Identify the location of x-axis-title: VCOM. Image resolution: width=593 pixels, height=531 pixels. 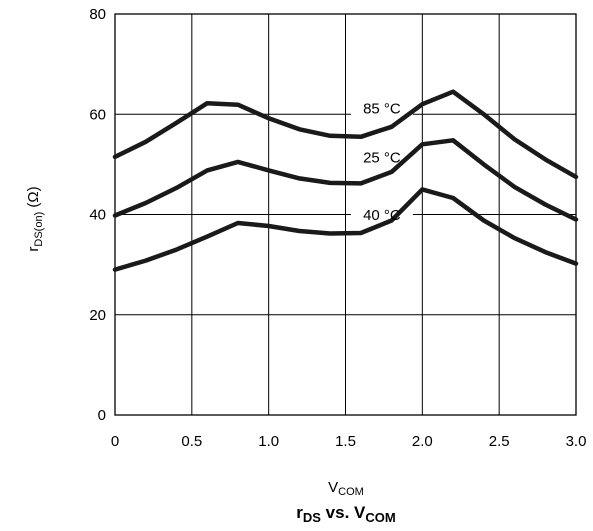
(346, 488).